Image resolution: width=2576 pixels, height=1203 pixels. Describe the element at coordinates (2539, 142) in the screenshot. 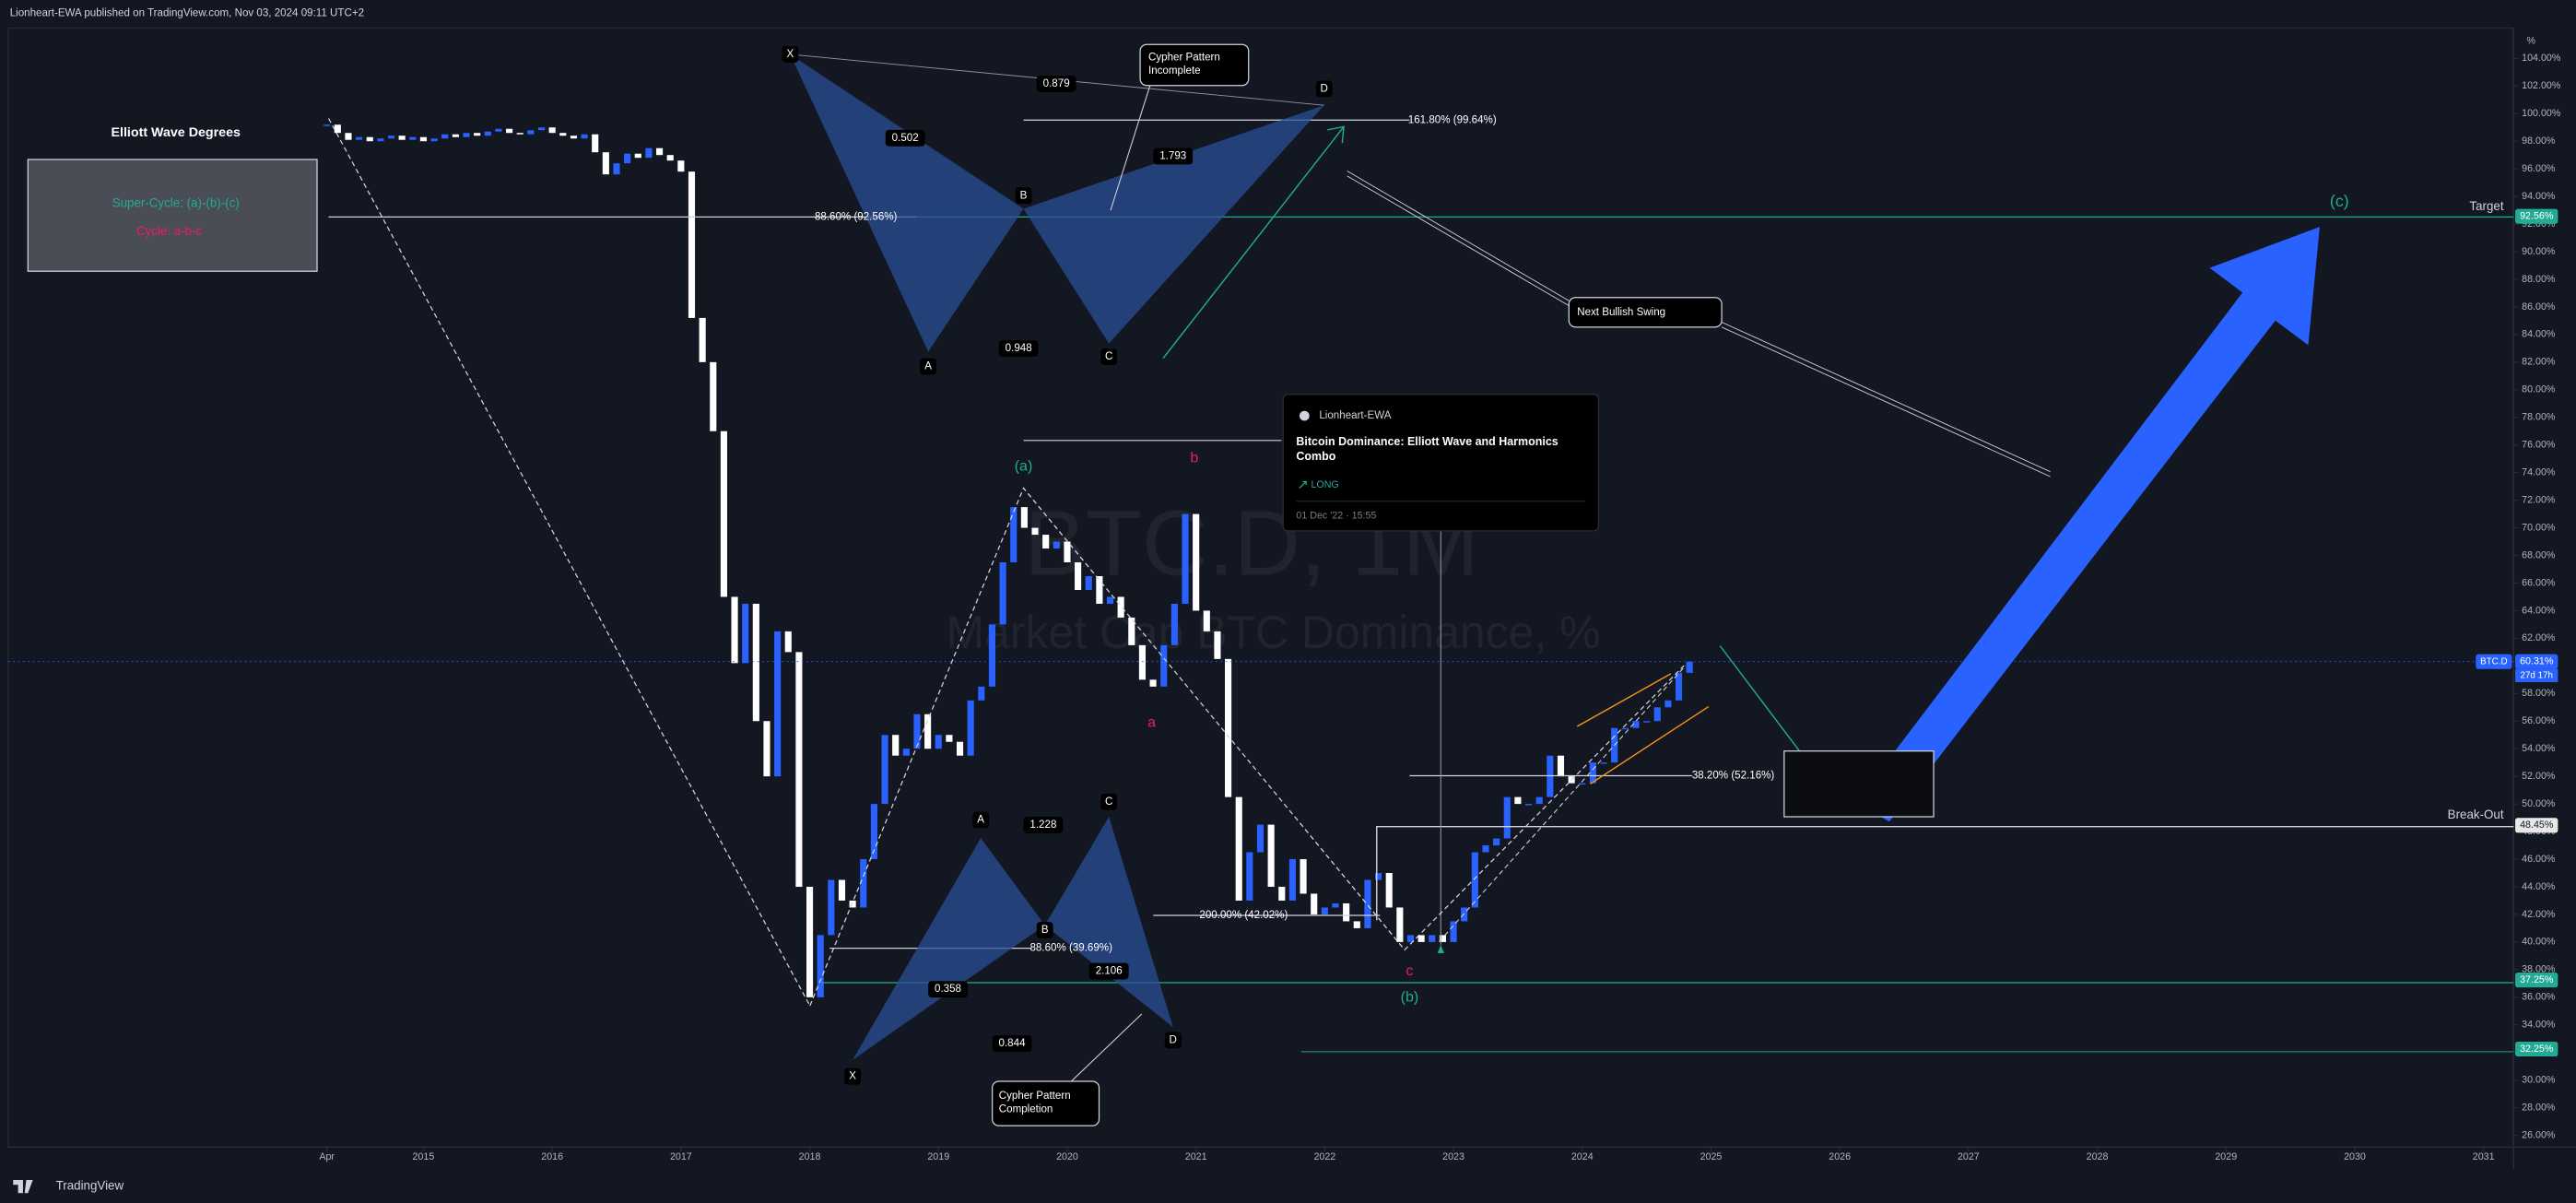

I see `y-tick-label: 98.00%` at that location.